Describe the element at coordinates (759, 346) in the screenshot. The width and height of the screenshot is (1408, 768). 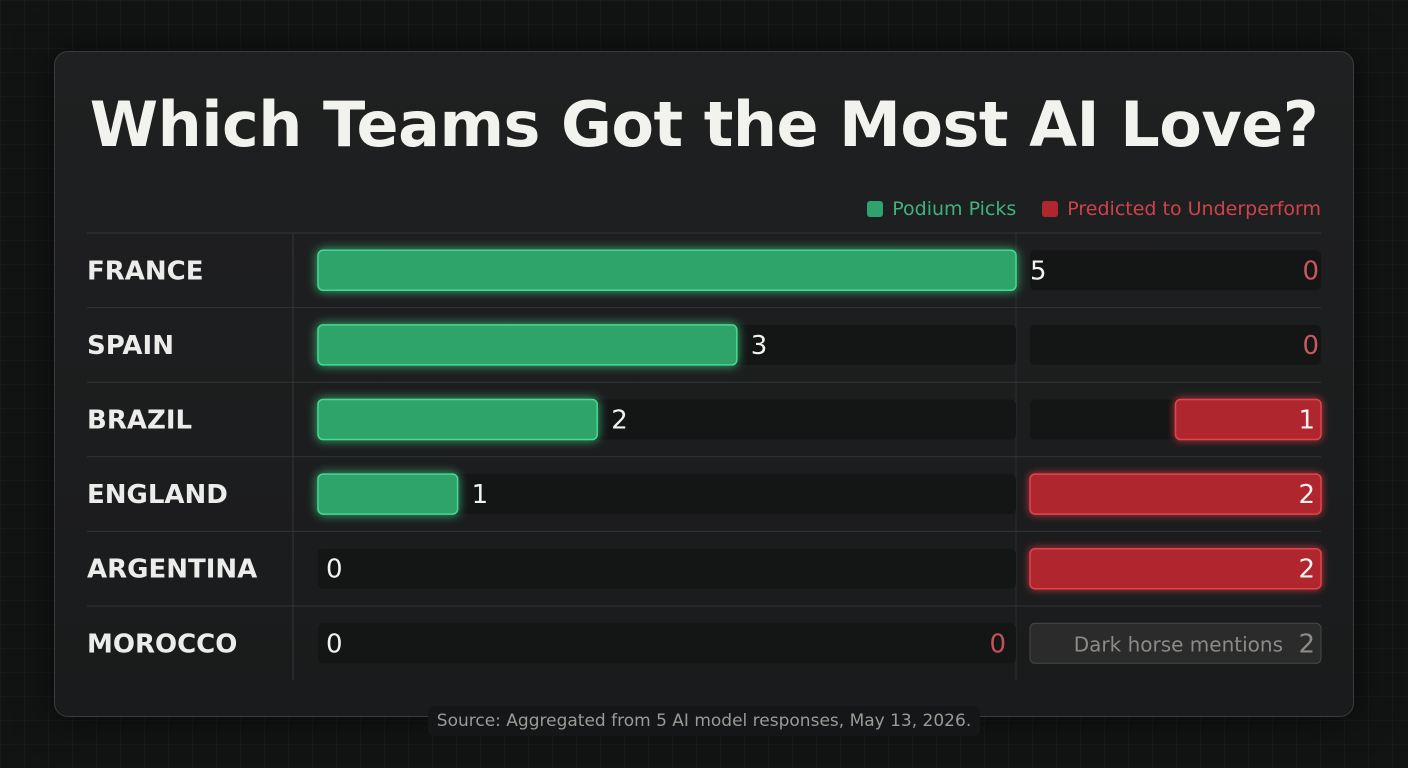
I see `podium-value-label: 3` at that location.